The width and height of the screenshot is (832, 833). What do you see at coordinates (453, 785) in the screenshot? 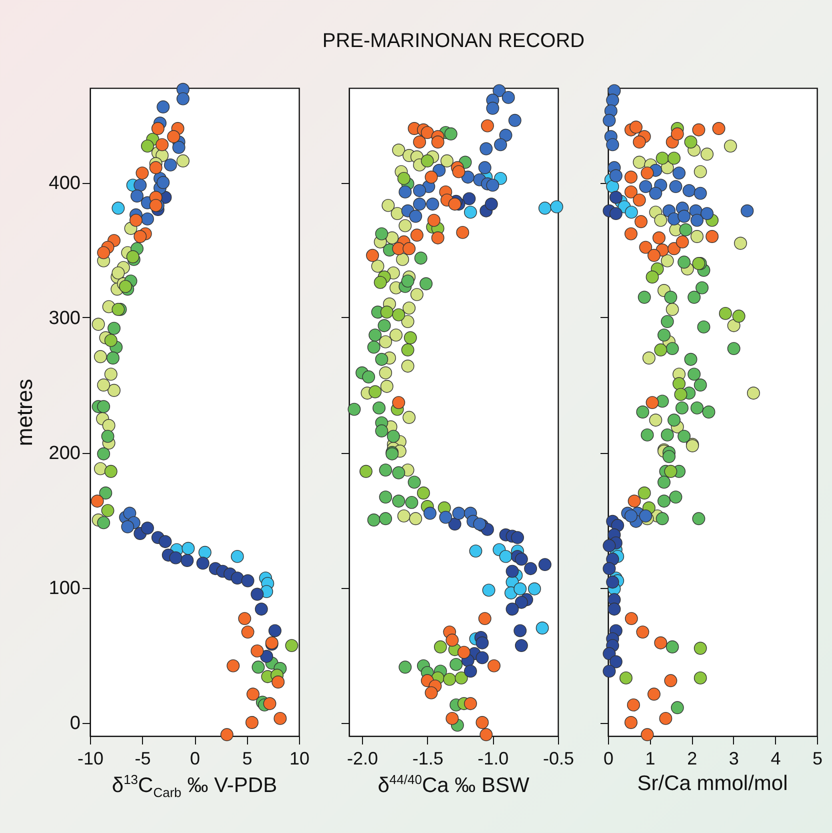
I see `x-axis-title: δ$^{44/40}$Ca ‰ BSW` at bounding box center [453, 785].